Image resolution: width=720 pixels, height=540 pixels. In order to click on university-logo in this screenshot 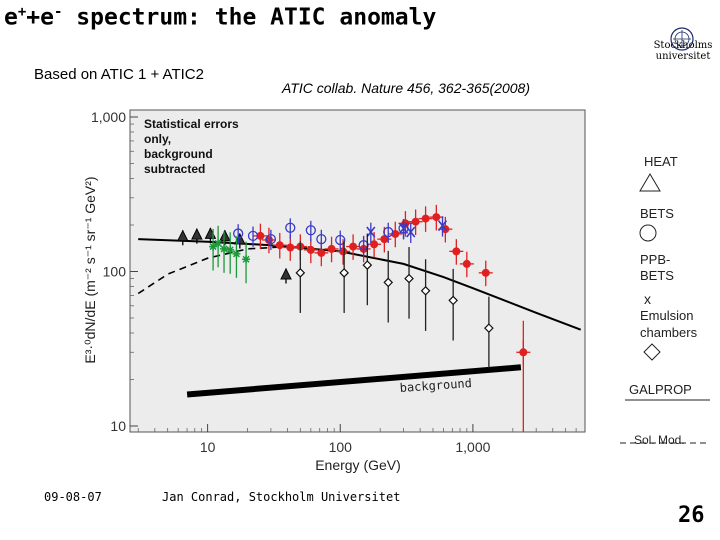, I will do `click(682, 39)`.